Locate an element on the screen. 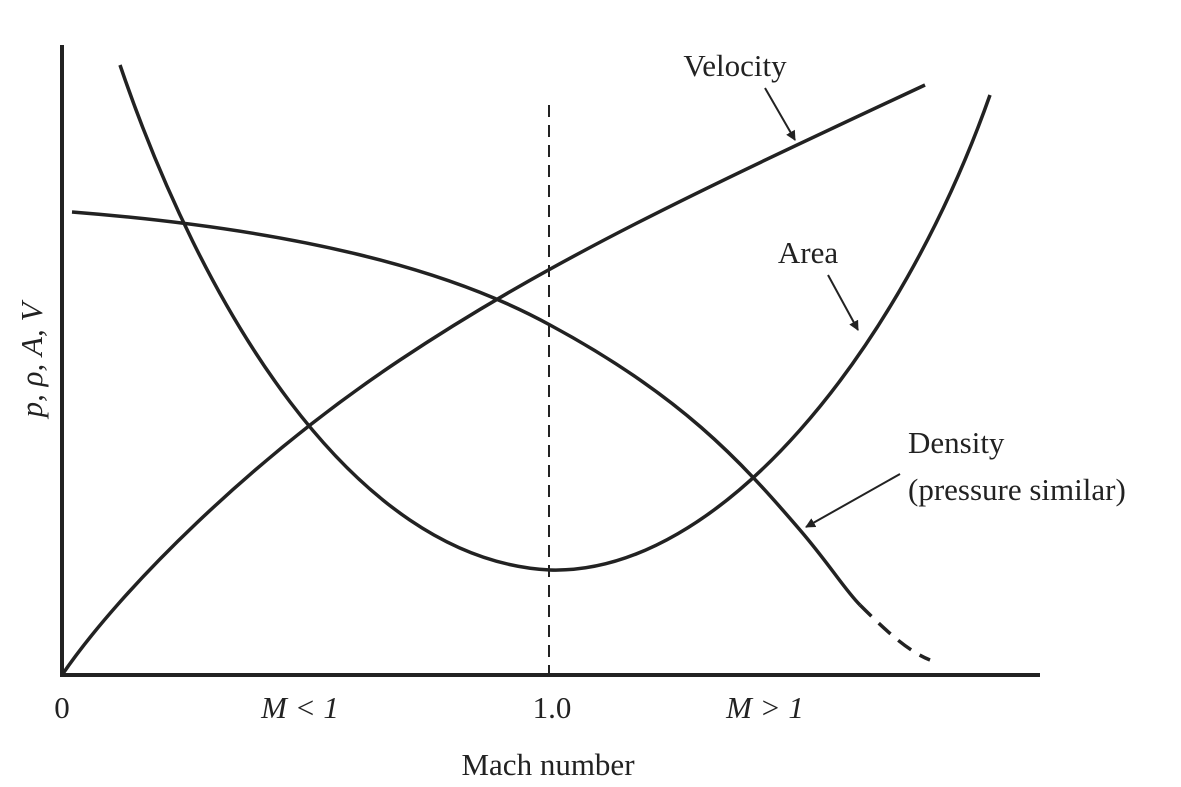 Image resolution: width=1181 pixels, height=787 pixels. x-tick-label: 1.0 is located at coordinates (552, 707).